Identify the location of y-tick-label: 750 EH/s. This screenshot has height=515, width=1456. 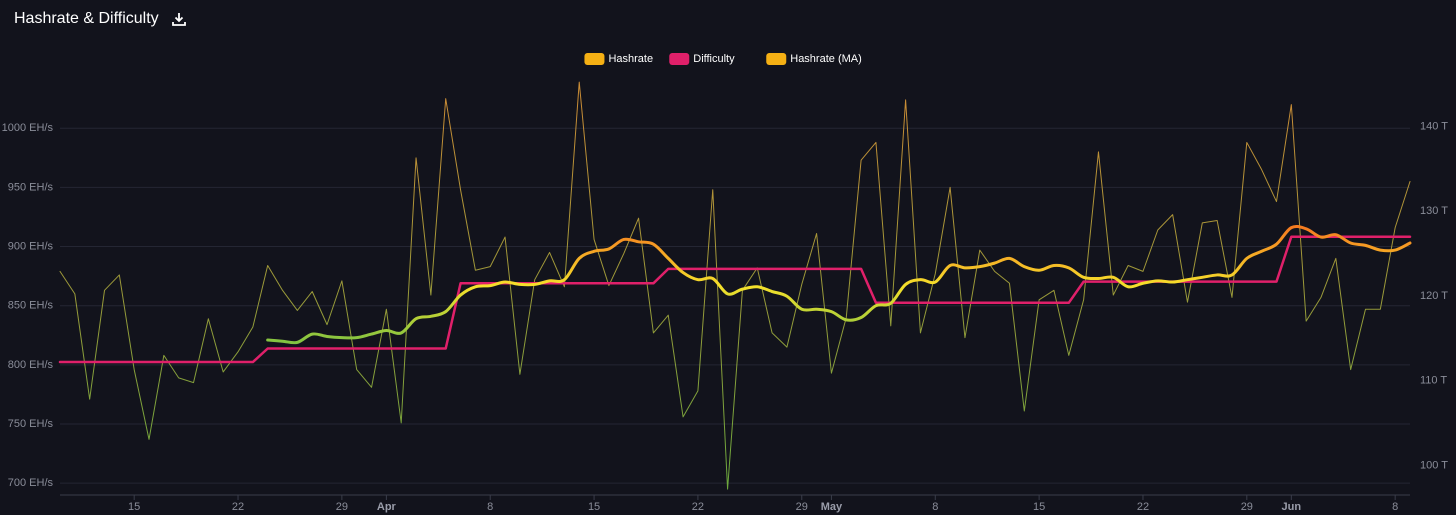
(31, 424).